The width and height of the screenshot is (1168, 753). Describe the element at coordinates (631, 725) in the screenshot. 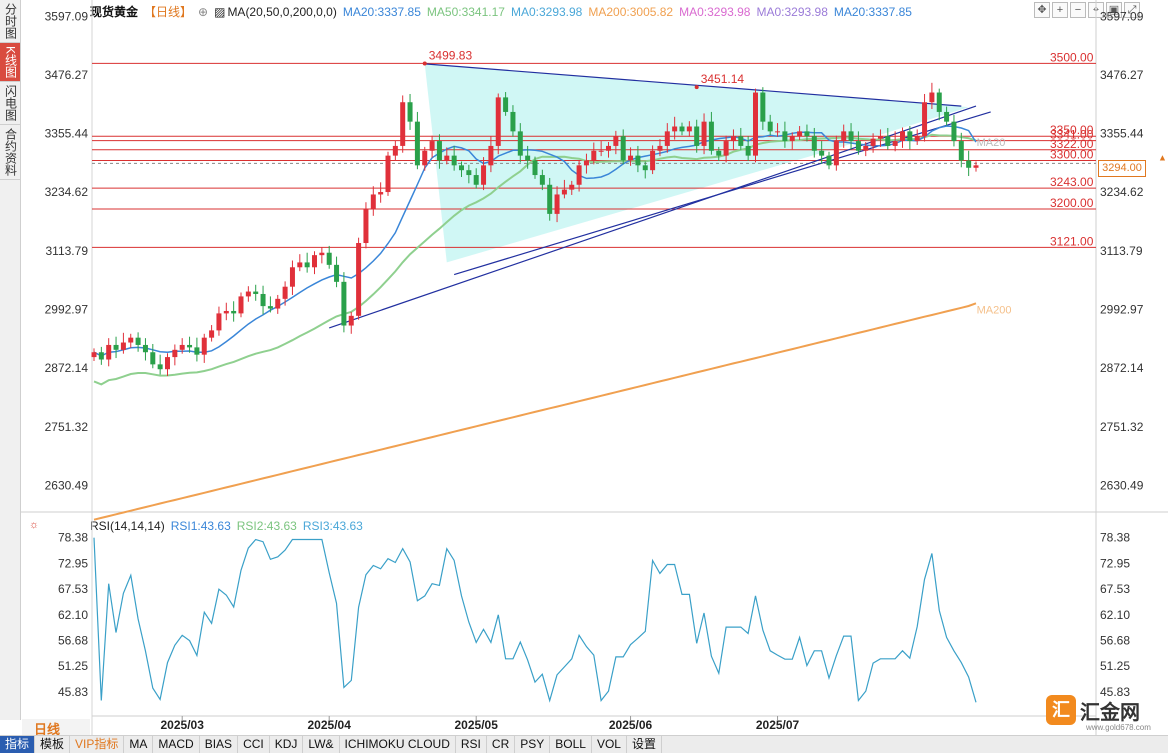

I see `x-tick-label: 2025/06` at that location.